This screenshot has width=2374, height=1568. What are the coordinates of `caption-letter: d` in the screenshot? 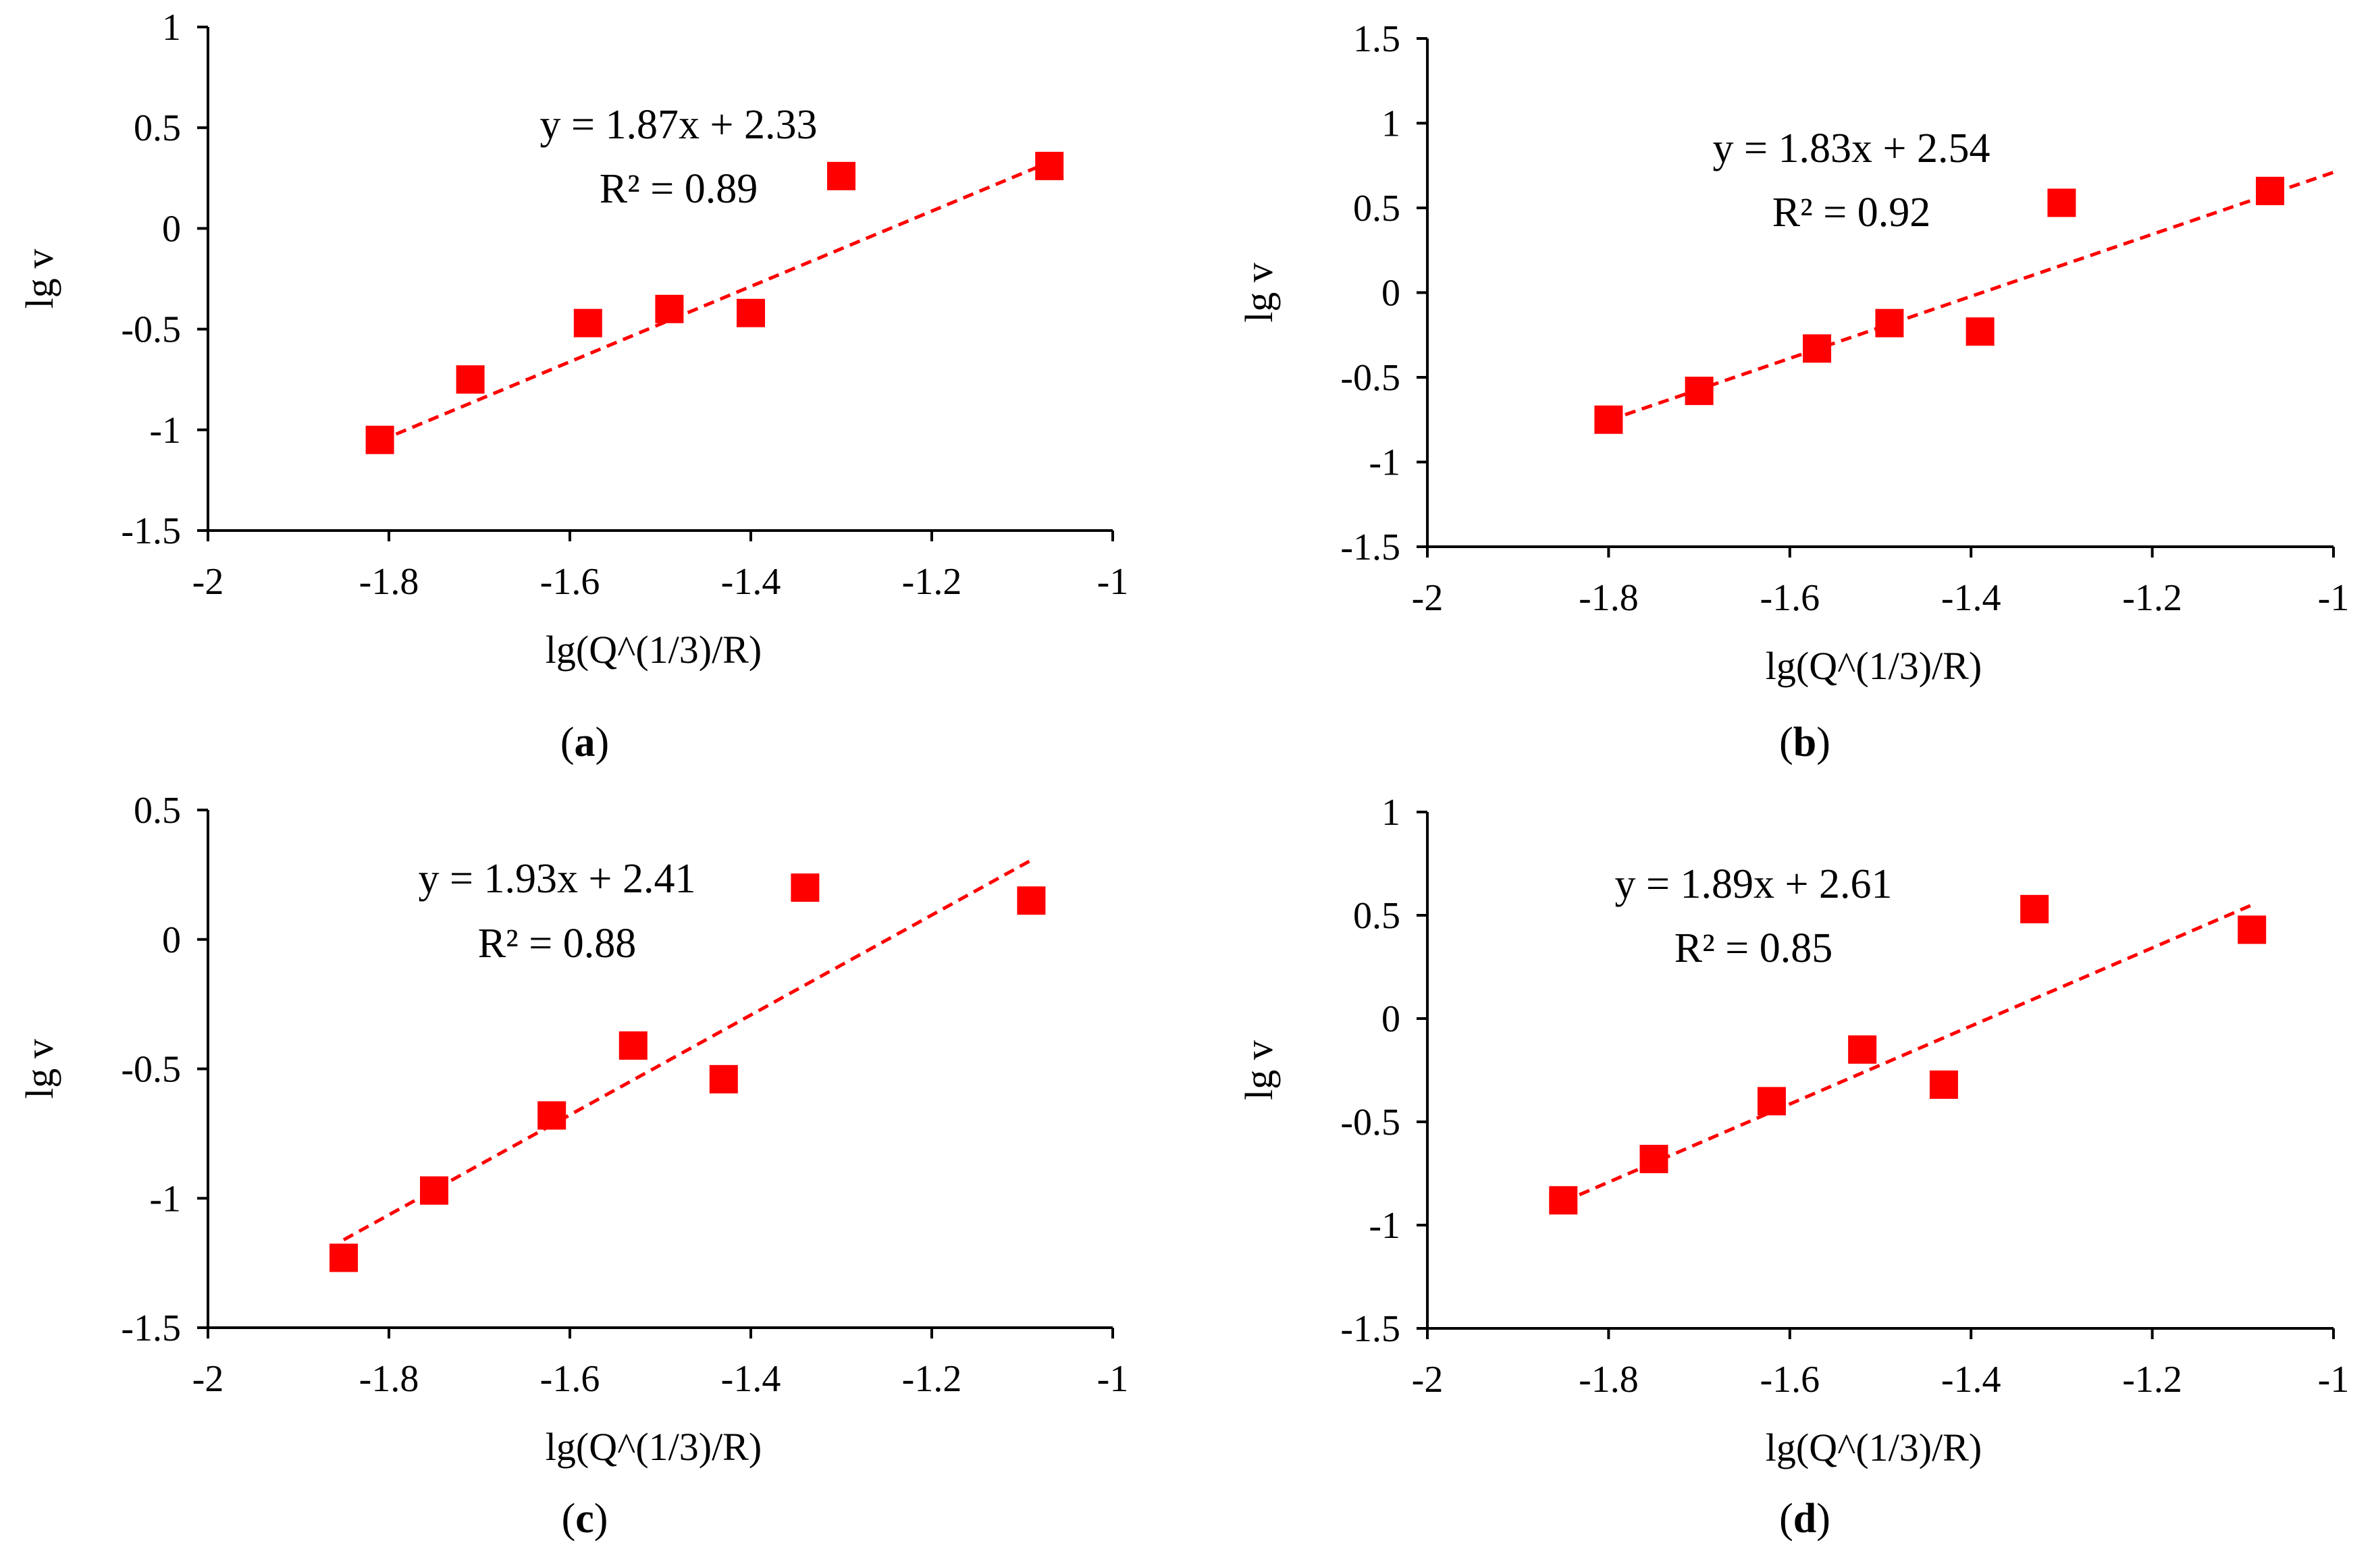 It's located at (1804, 1519).